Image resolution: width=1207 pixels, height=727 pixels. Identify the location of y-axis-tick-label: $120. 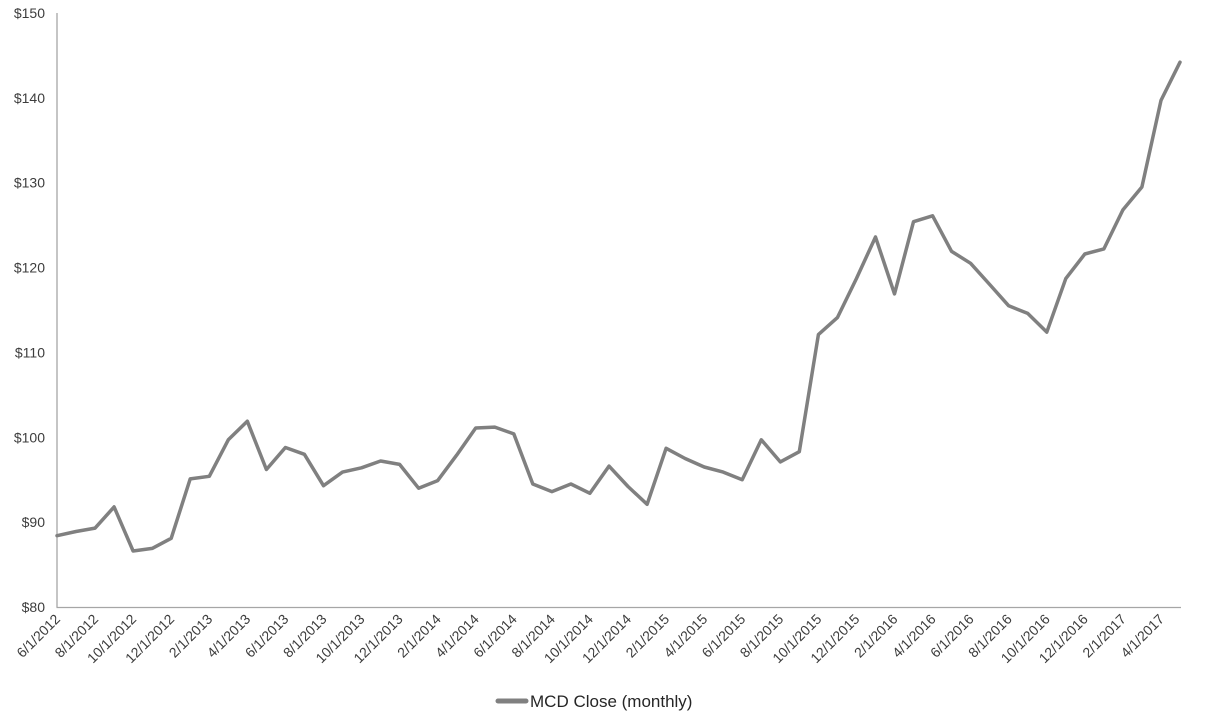
(29, 268).